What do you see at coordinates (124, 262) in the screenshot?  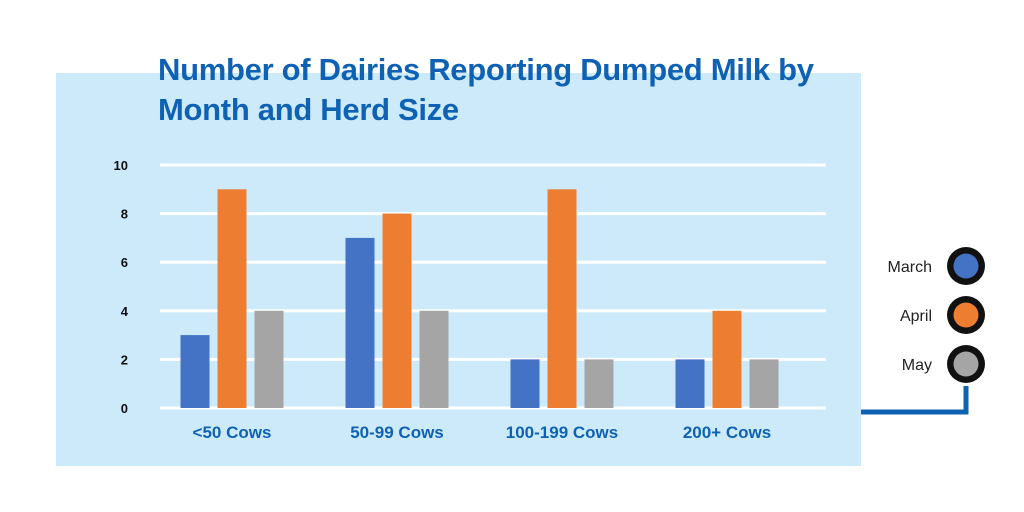 I see `y-tick-label: 6` at bounding box center [124, 262].